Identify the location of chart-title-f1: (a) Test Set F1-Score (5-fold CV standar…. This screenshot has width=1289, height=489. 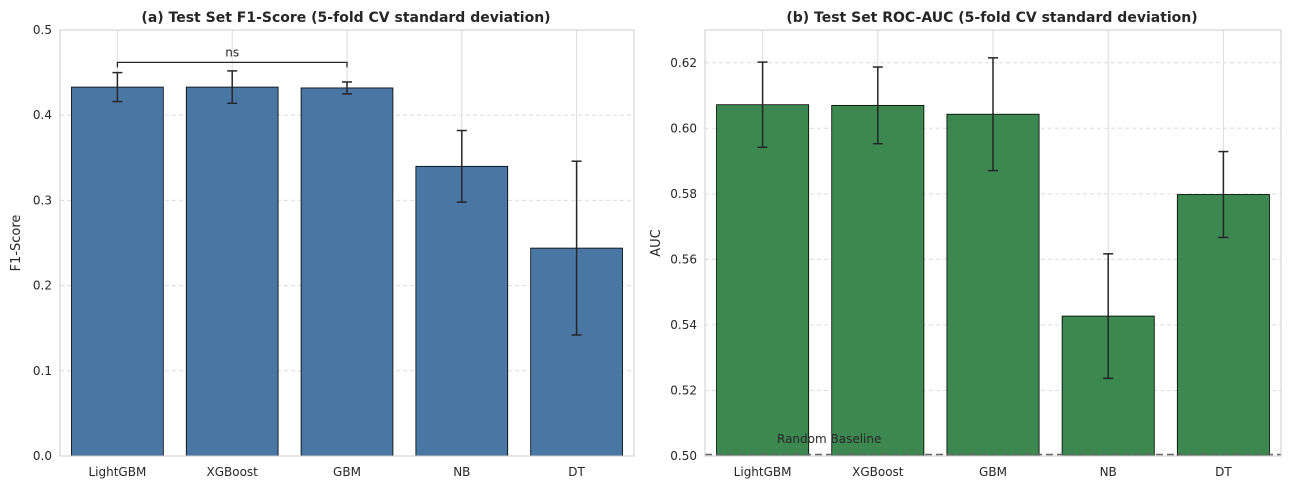
(345, 18).